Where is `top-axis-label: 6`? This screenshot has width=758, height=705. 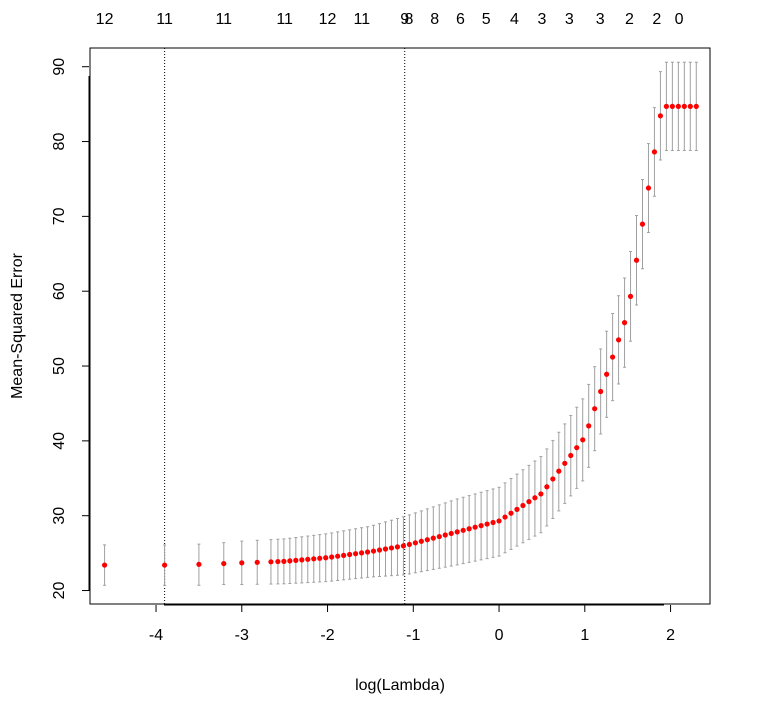
top-axis-label: 6 is located at coordinates (460, 19).